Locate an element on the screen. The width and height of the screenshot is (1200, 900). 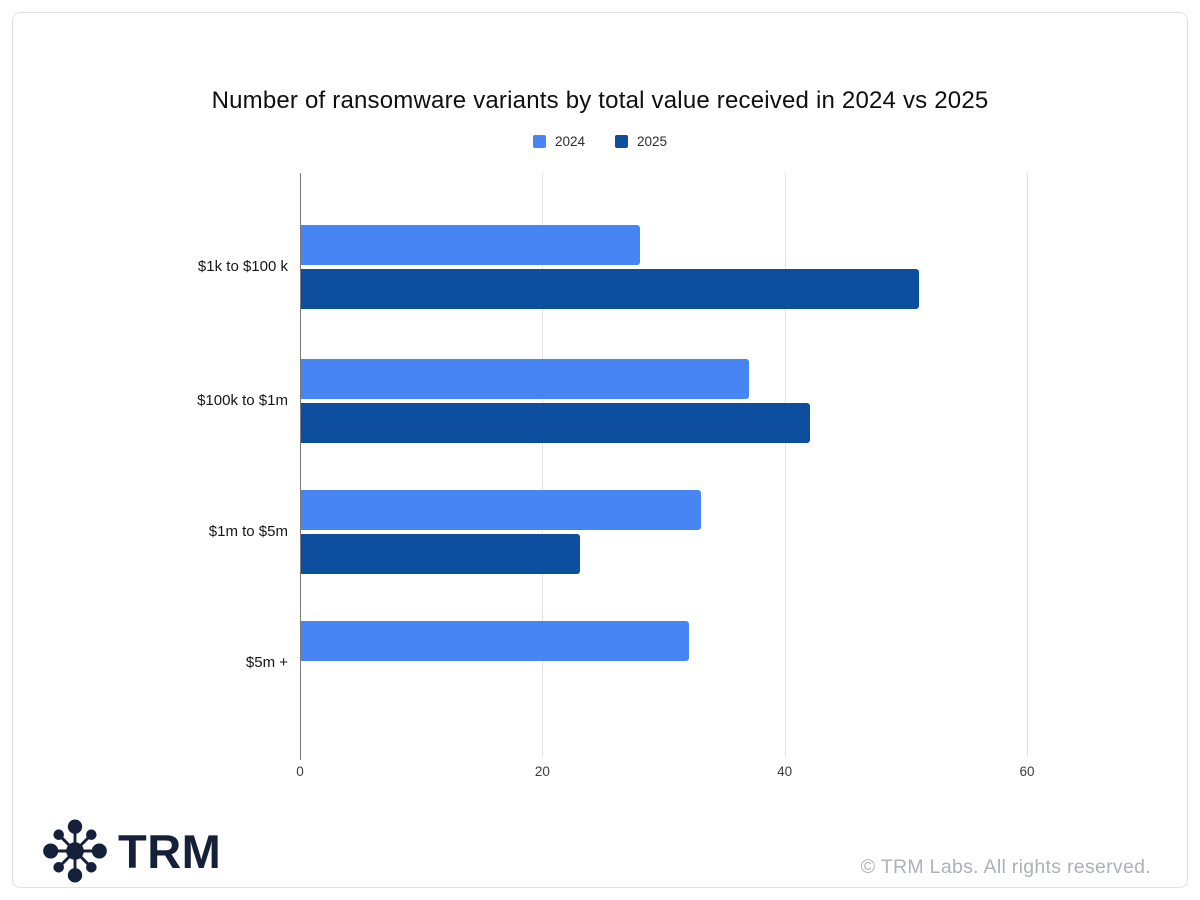
axis-zero-line is located at coordinates (300, 466).